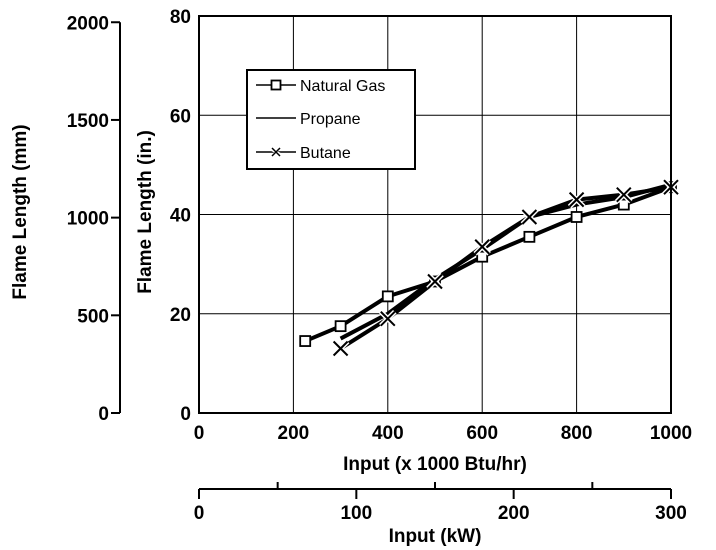  I want to click on mm-tick-label: 2000, so click(88, 23).